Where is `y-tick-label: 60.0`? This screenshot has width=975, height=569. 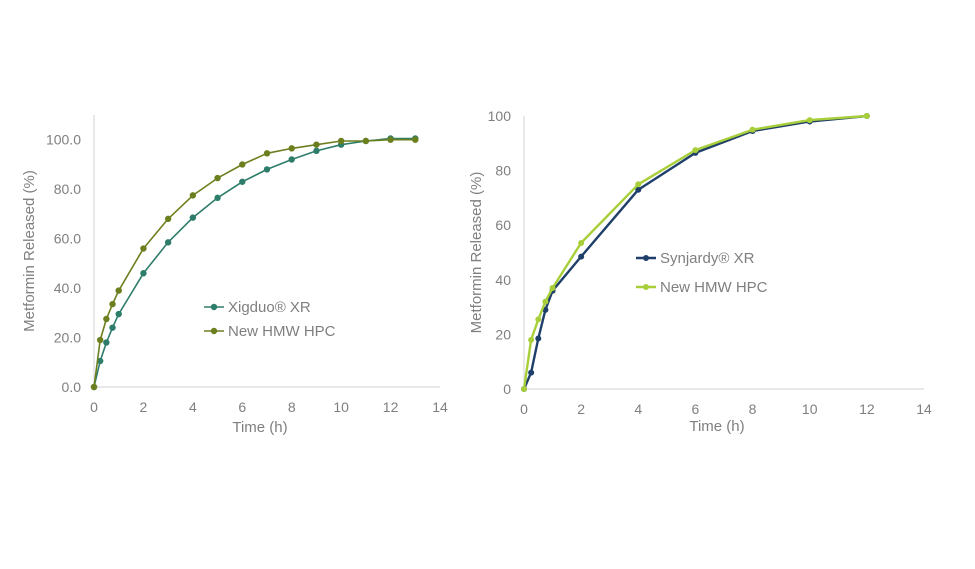 y-tick-label: 60.0 is located at coordinates (67, 239).